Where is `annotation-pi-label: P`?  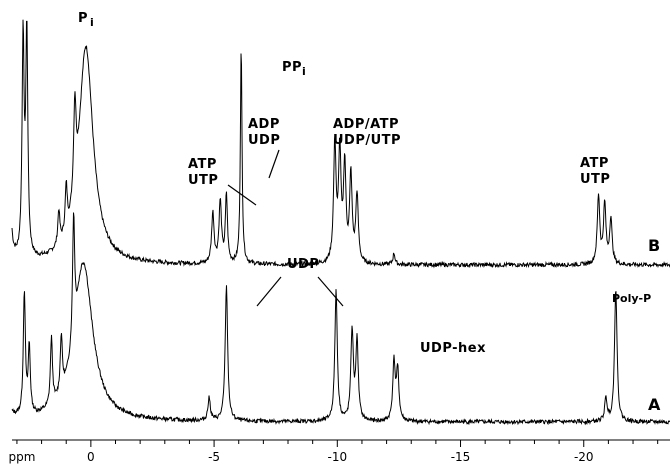 annotation-pi-label: P is located at coordinates (83, 18).